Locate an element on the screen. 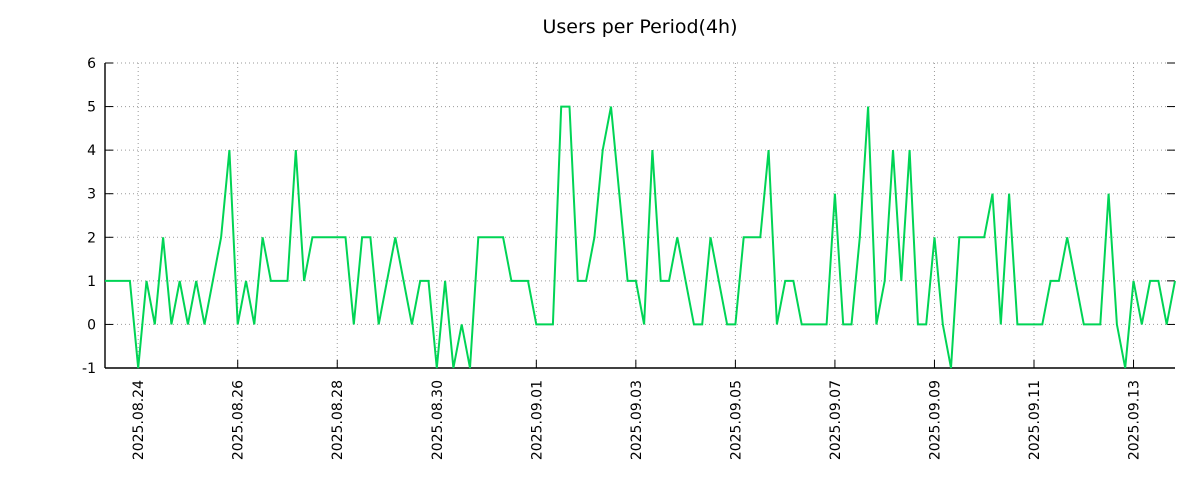 This screenshot has height=500, width=1200. svg-text: 5 is located at coordinates (91, 108).